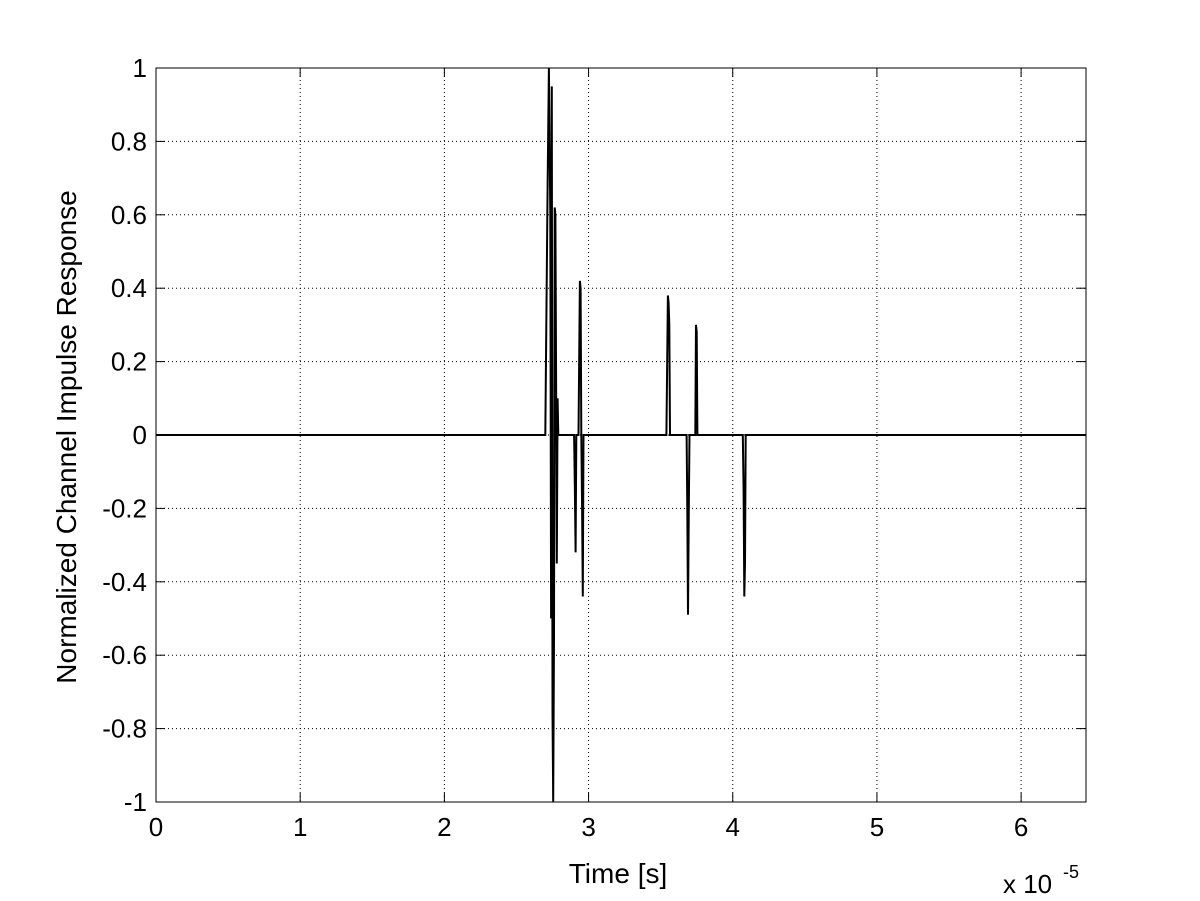  What do you see at coordinates (129, 362) in the screenshot?
I see `y-tick-label: 0.2` at bounding box center [129, 362].